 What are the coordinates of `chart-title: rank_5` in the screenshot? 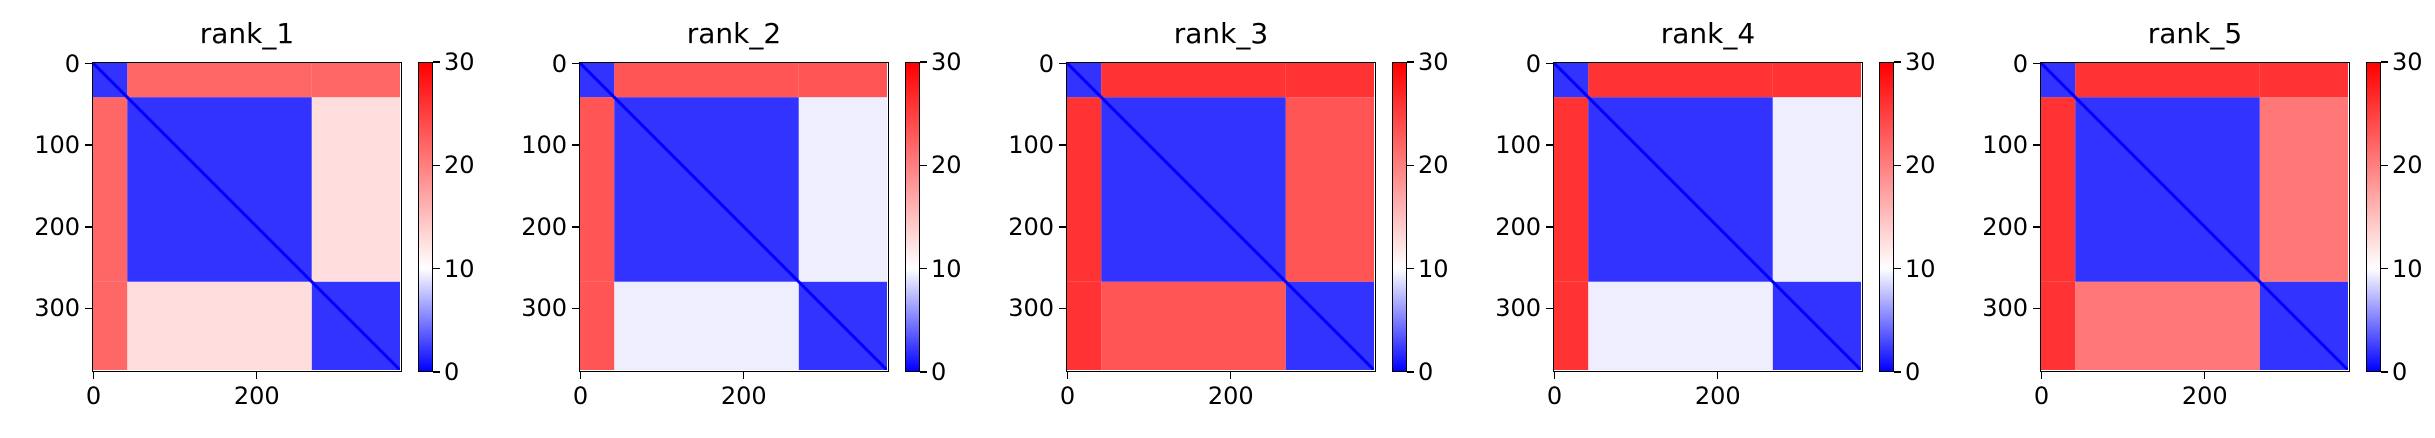 It's located at (2195, 33).